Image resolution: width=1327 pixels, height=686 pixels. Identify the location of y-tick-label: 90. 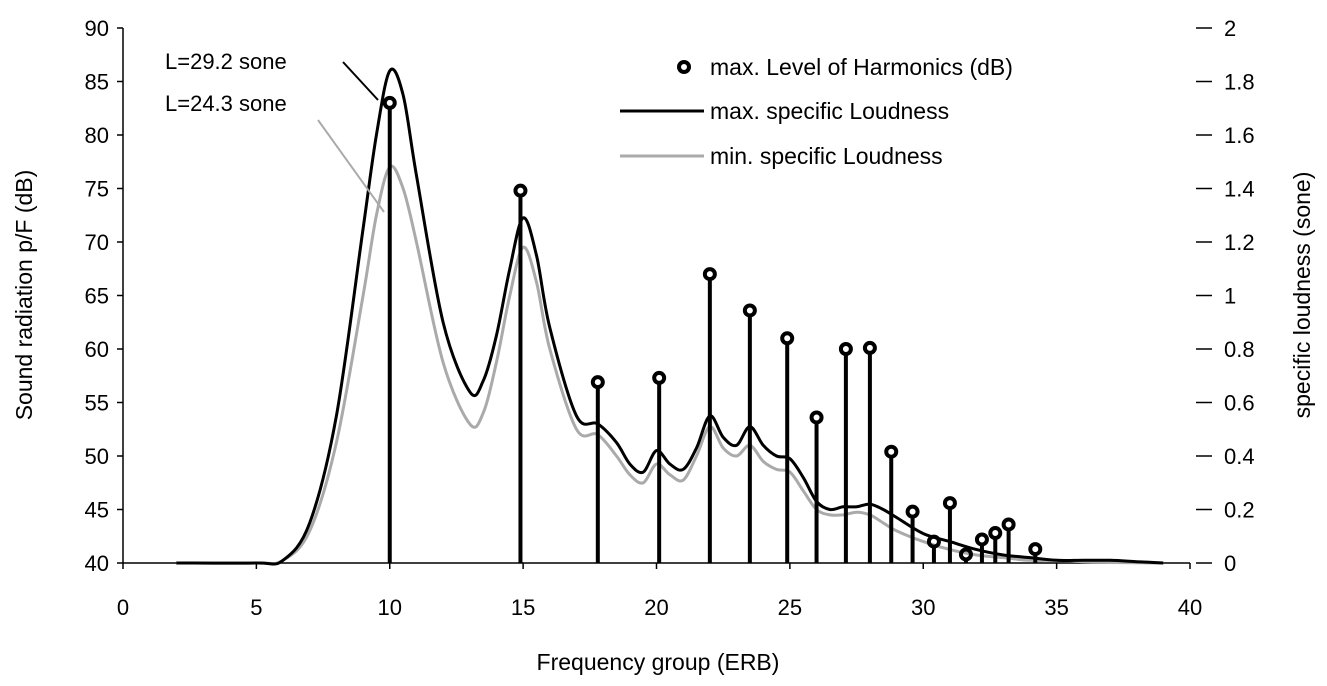
(97, 28).